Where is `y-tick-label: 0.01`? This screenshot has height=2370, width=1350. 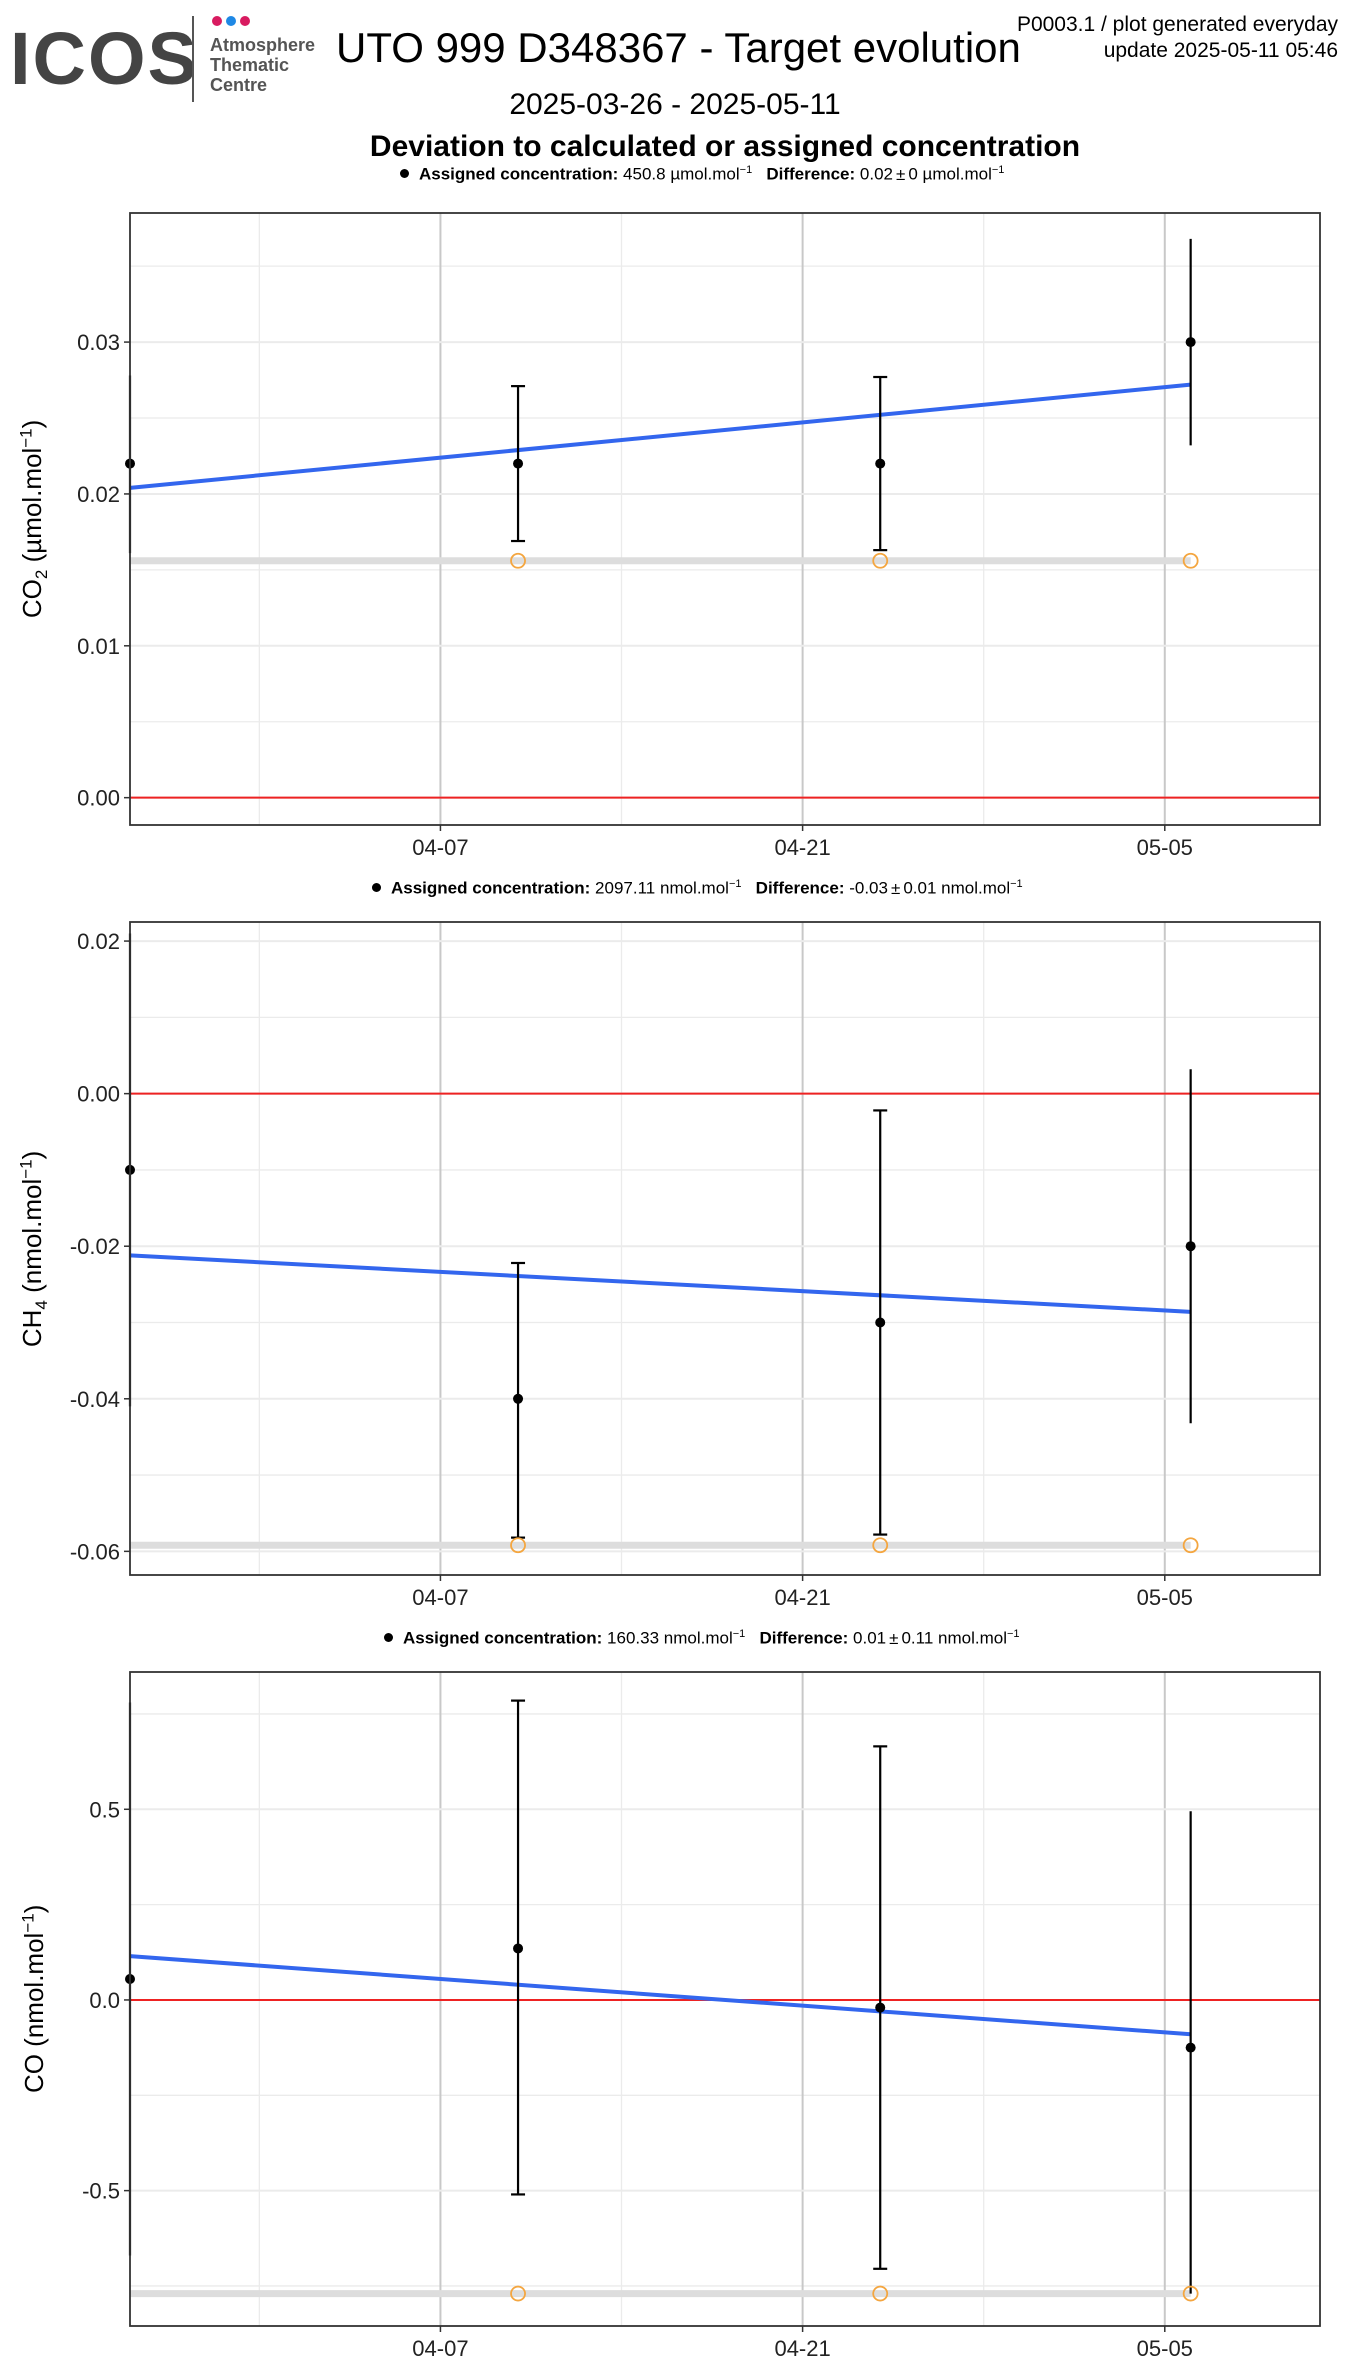 y-tick-label: 0.01 is located at coordinates (98, 646).